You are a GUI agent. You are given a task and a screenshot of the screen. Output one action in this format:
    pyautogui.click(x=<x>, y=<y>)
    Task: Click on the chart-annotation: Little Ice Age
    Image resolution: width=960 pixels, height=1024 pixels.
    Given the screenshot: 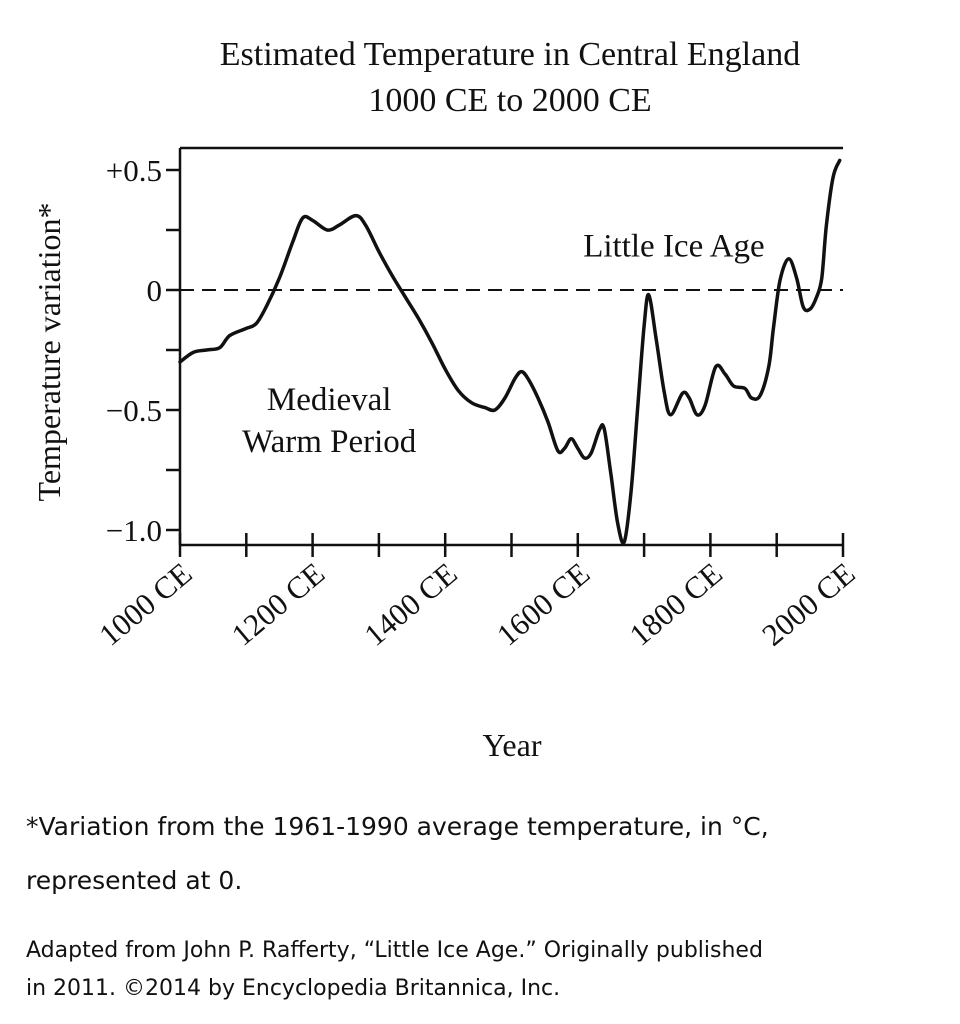 What is the action you would take?
    pyautogui.click(x=673, y=246)
    